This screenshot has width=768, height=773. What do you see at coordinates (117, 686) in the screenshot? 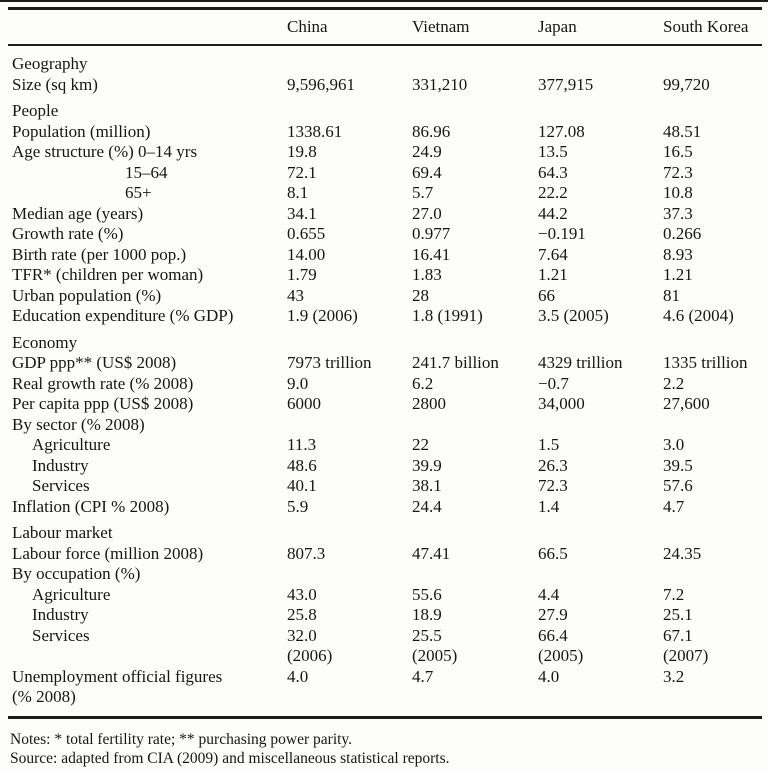
I see `row-label: Unemployment official figures (% 2008)` at bounding box center [117, 686].